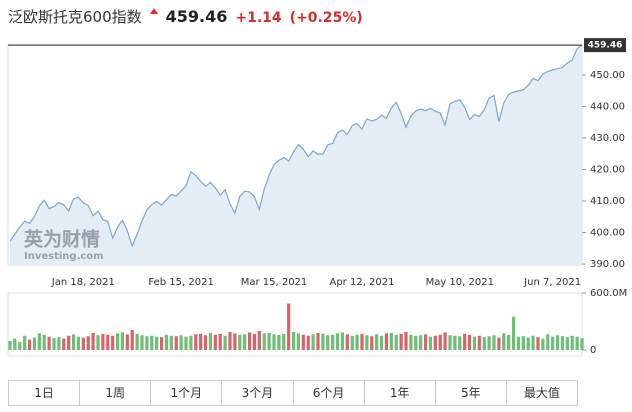 The width and height of the screenshot is (632, 412). What do you see at coordinates (116, 393) in the screenshot?
I see `period-button: 1周` at bounding box center [116, 393].